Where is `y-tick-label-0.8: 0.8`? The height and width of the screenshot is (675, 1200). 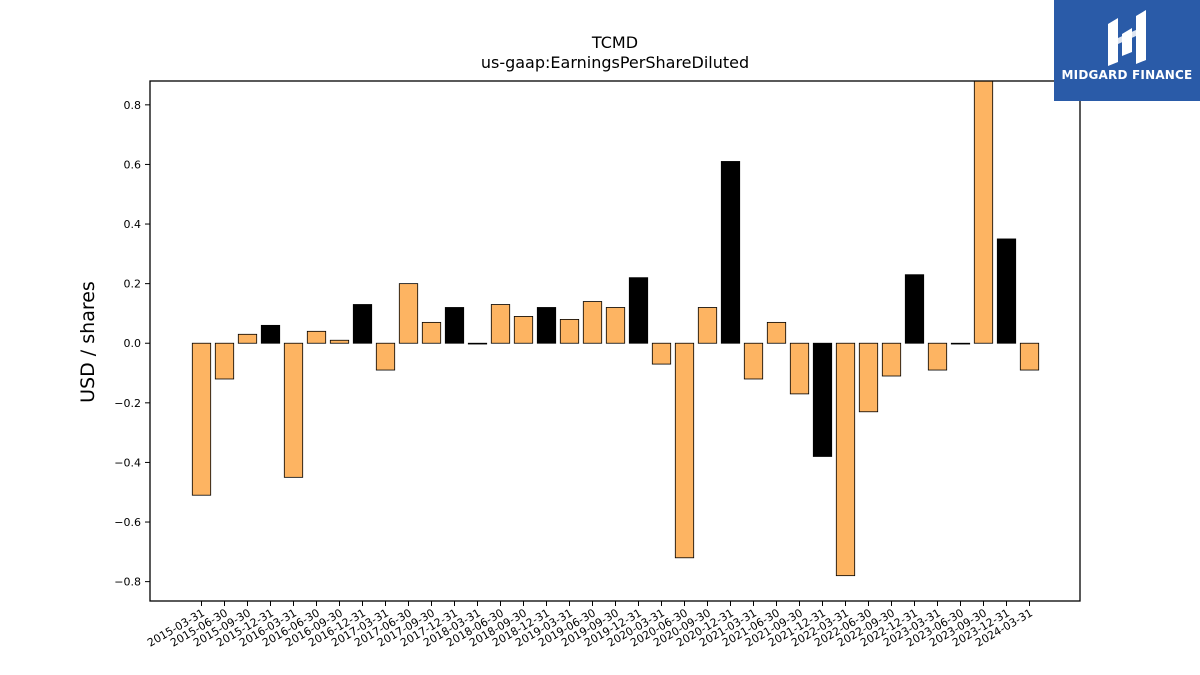 y-tick-label-0.8: 0.8 is located at coordinates (133, 105).